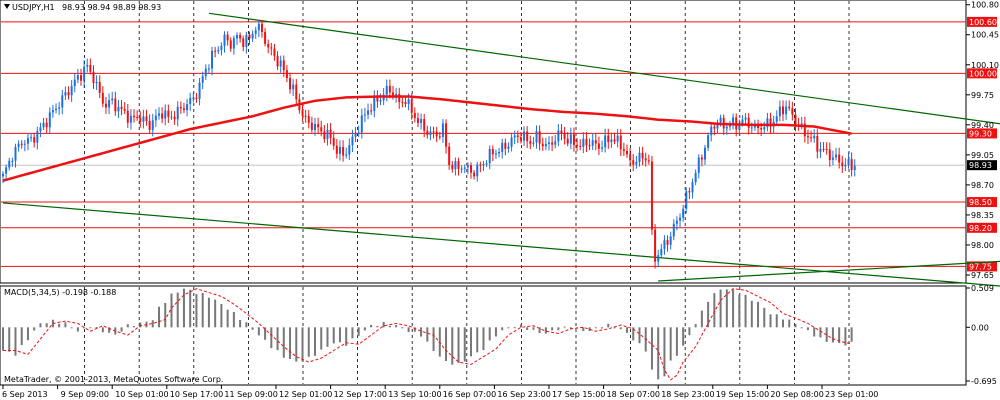 The image size is (1000, 400). What do you see at coordinates (469, 394) in the screenshot?
I see `x-tick-label: 16 Sep 07:00` at bounding box center [469, 394].